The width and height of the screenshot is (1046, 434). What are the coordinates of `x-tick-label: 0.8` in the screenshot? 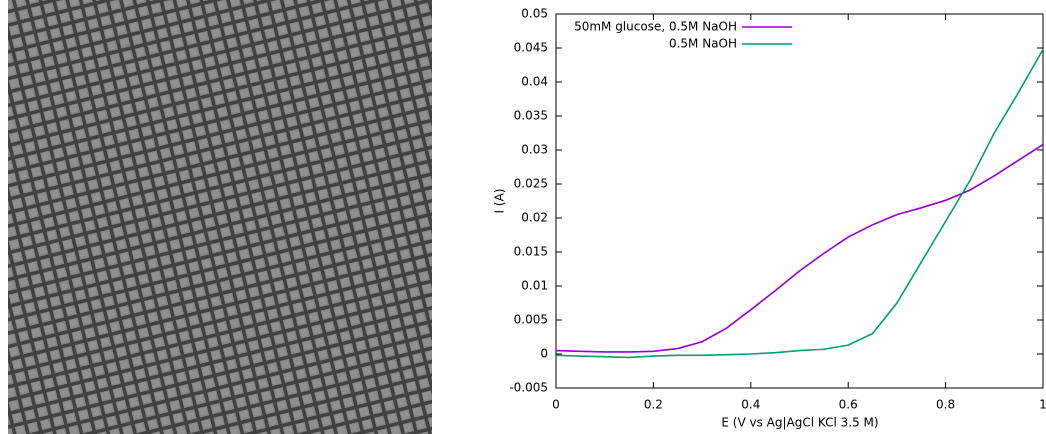 It's located at (945, 405).